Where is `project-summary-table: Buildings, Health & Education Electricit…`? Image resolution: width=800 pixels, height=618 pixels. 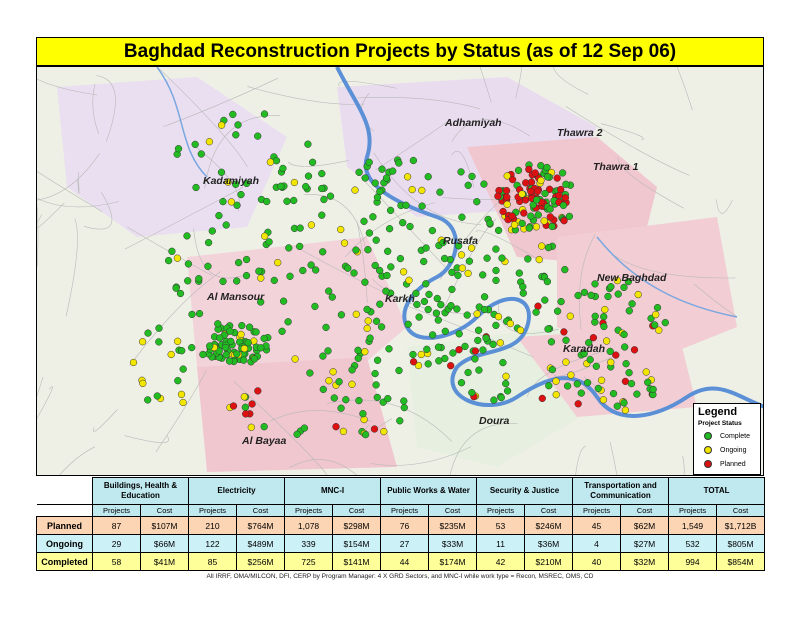 project-summary-table: Buildings, Health & Education Electricit… is located at coordinates (401, 524).